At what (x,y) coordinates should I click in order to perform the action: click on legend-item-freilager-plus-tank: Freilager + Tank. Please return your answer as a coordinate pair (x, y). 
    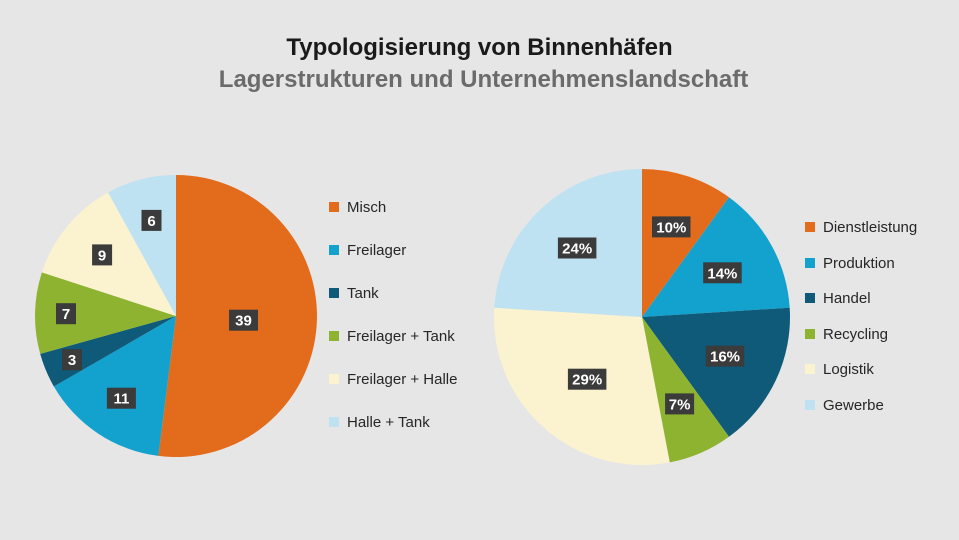
    Looking at the image, I should click on (392, 337).